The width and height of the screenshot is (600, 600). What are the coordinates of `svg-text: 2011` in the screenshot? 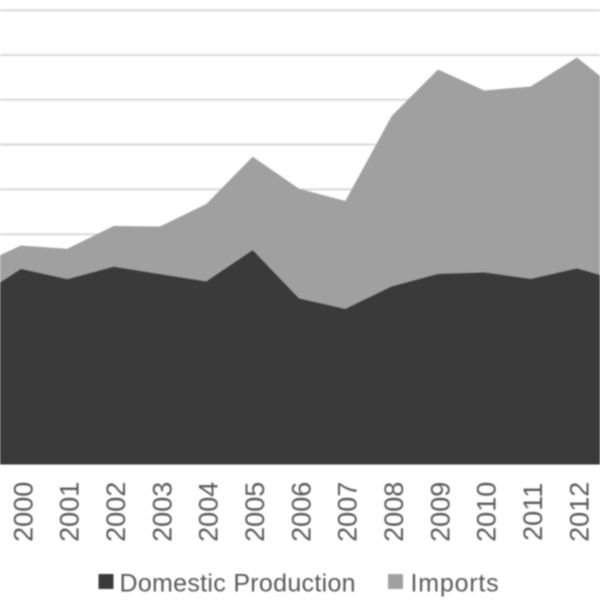 It's located at (533, 512).